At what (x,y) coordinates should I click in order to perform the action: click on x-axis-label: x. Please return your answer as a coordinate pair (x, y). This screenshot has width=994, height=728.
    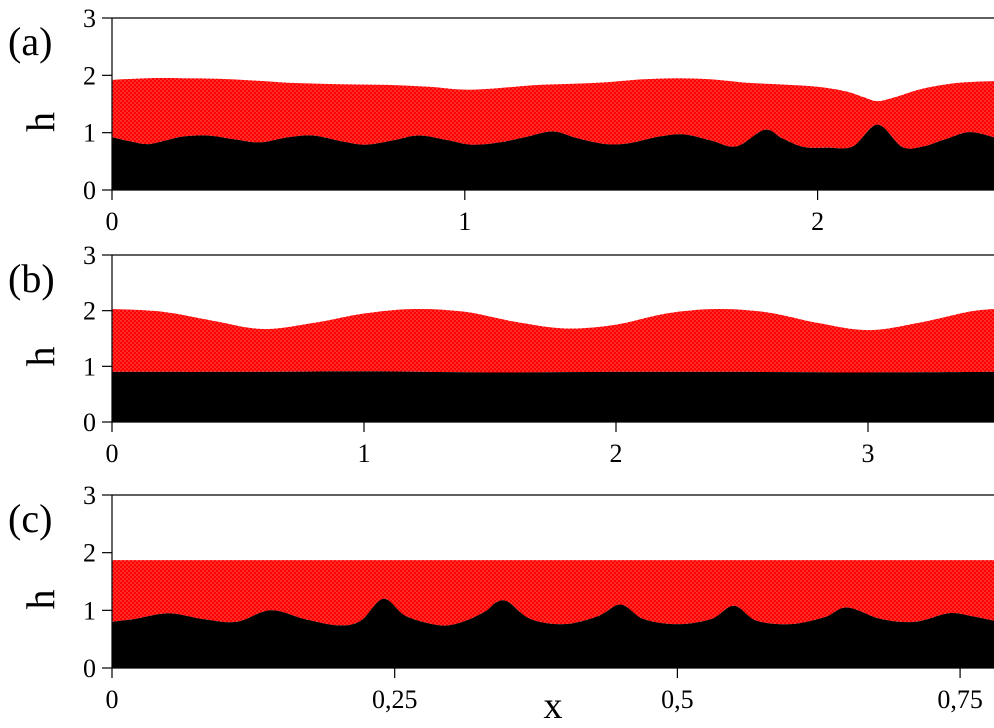
    Looking at the image, I should click on (553, 706).